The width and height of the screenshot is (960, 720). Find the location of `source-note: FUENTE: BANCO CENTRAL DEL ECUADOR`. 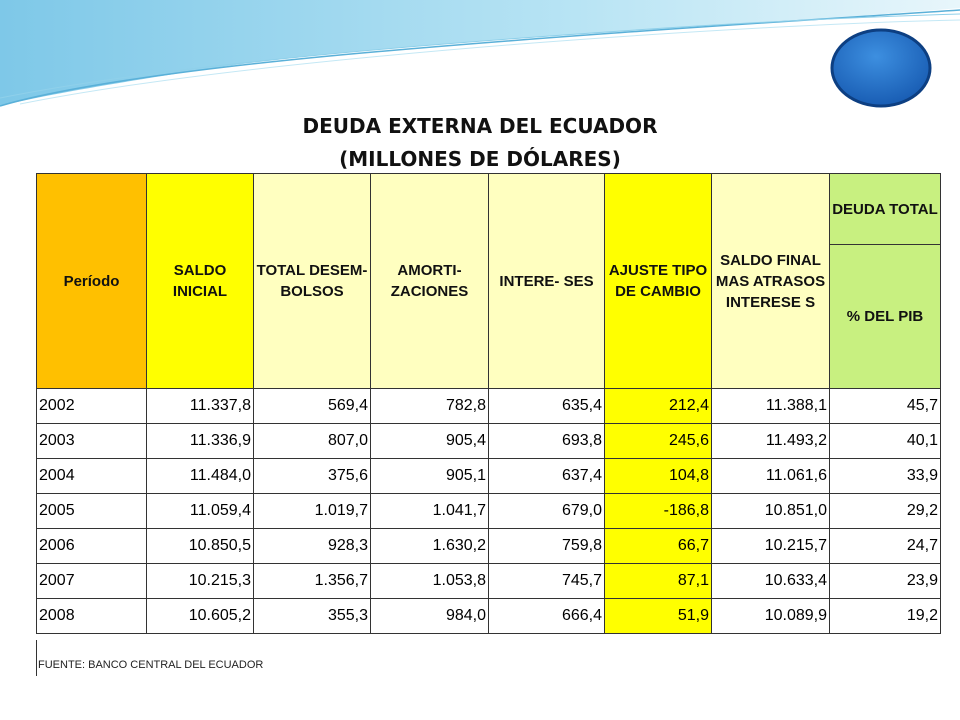

source-note: FUENTE: BANCO CENTRAL DEL ECUADOR is located at coordinates (151, 665).